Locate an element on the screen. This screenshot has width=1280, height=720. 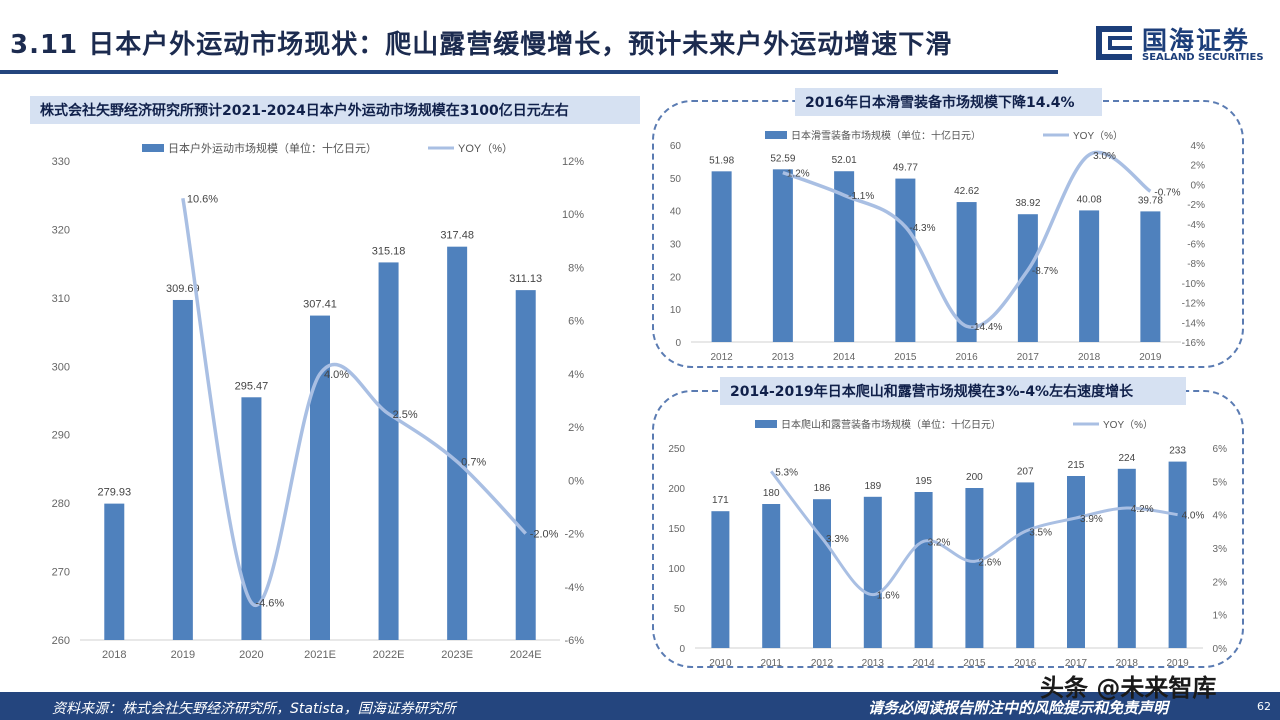
watermark: 头条 @未来智库 is located at coordinates (1128, 688).